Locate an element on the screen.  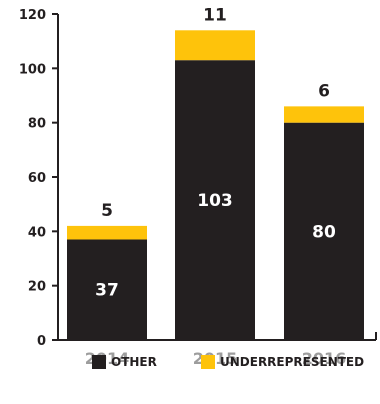
data-label-underrepresented: 11 is located at coordinates (215, 15).